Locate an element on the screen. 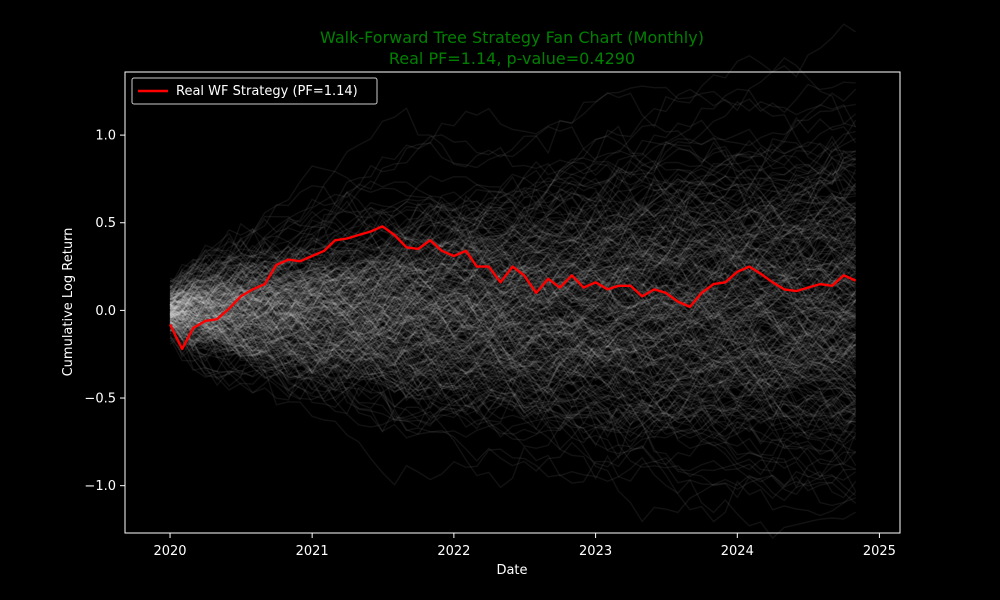 The width and height of the screenshot is (1000, 600). y-tick-label: 0.0 is located at coordinates (105, 311).